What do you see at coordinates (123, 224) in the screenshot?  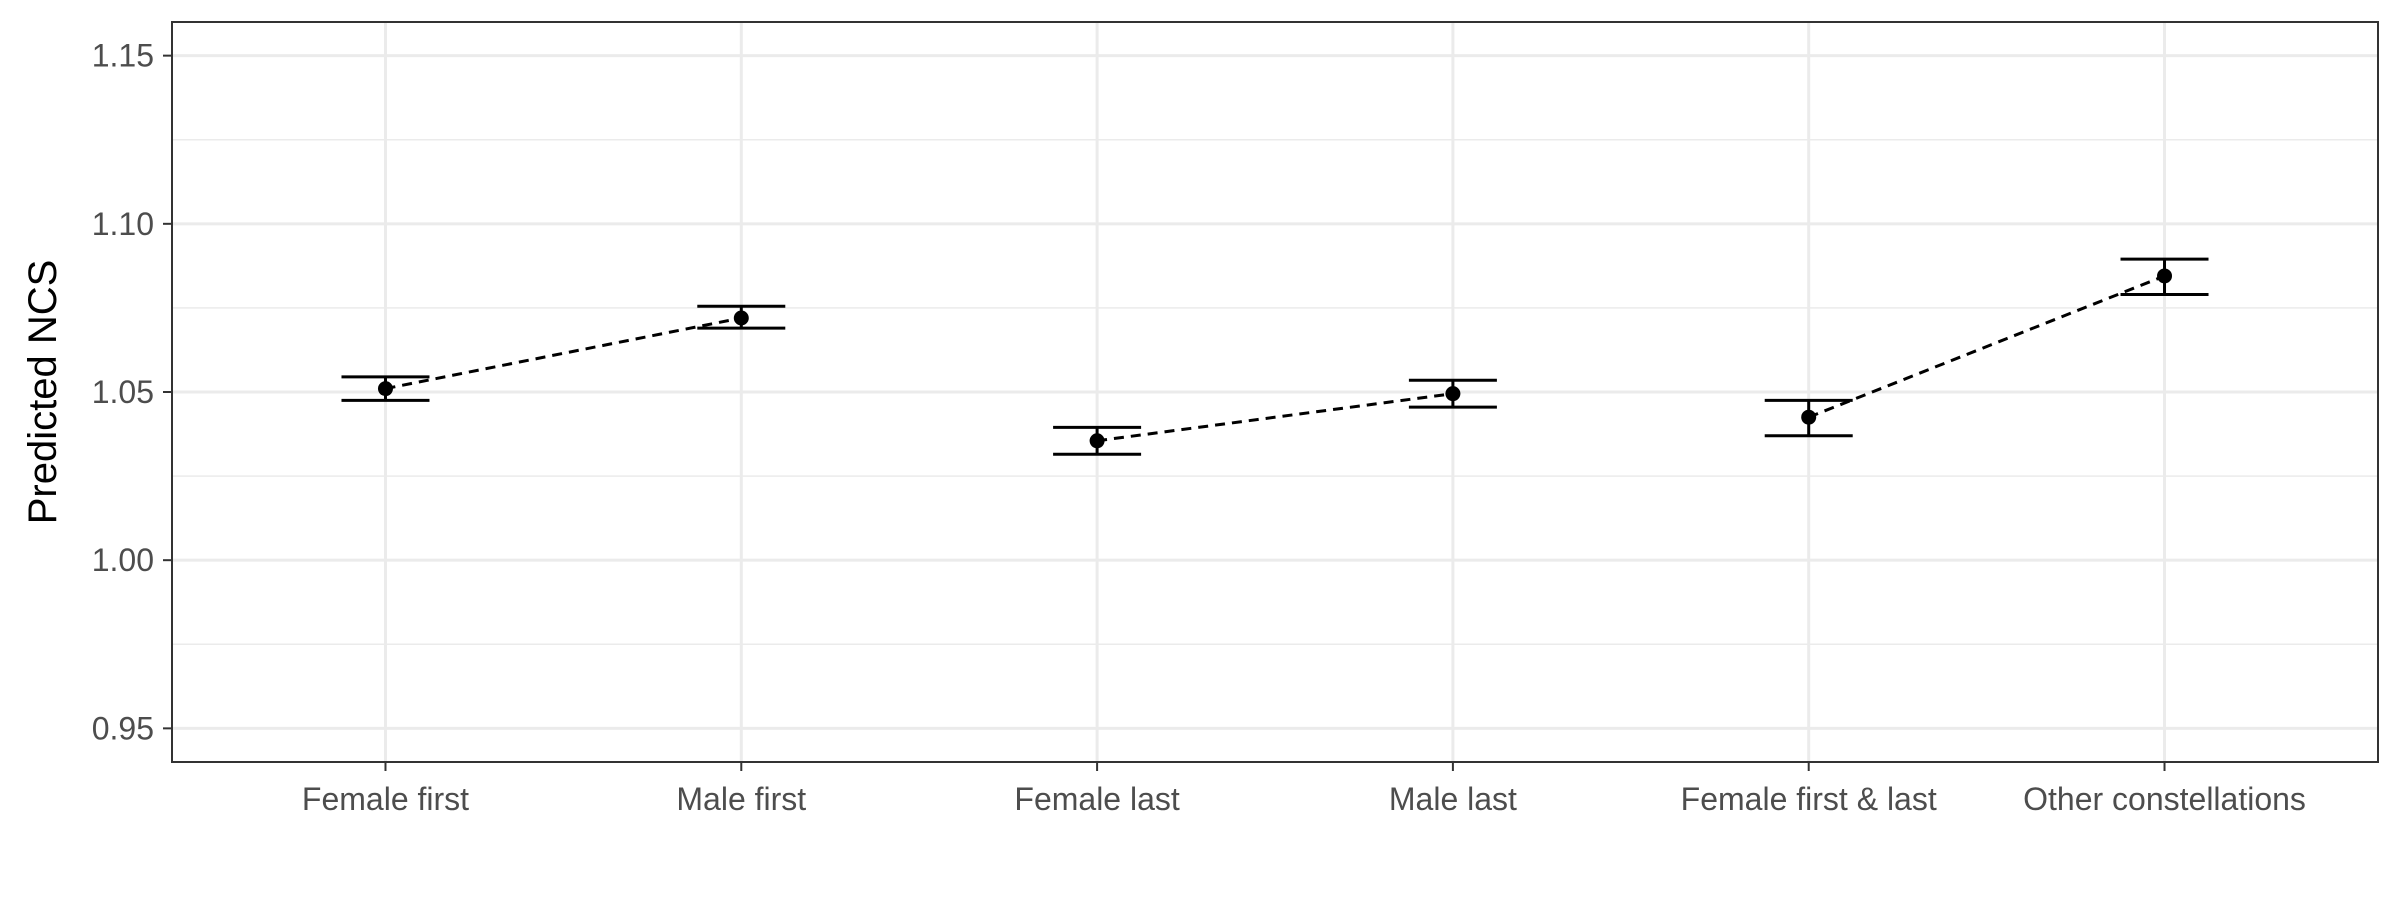 I see `y-tick-label: 1.10` at bounding box center [123, 224].